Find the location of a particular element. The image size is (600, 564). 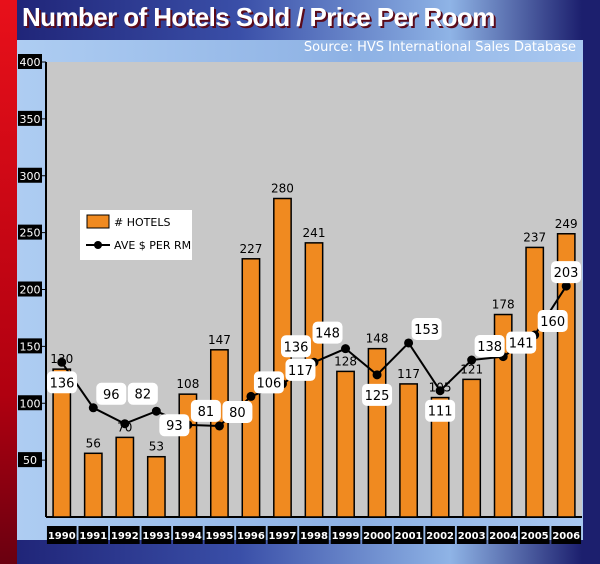

bar-value-label: 249 is located at coordinates (566, 224).